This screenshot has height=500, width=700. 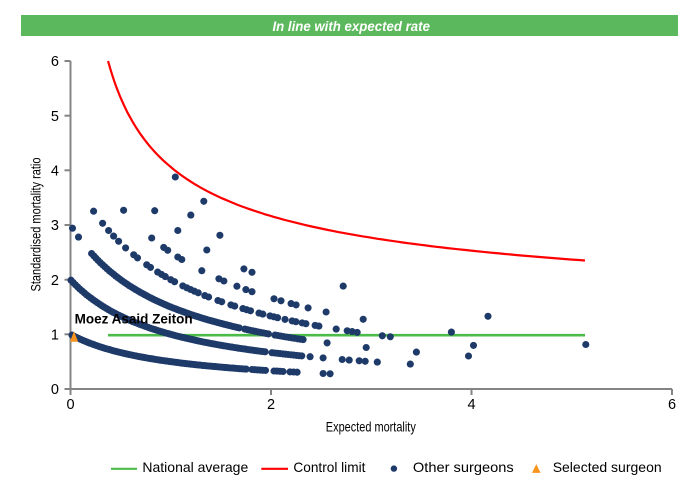 I want to click on svg-text: 1, so click(x=55, y=336).